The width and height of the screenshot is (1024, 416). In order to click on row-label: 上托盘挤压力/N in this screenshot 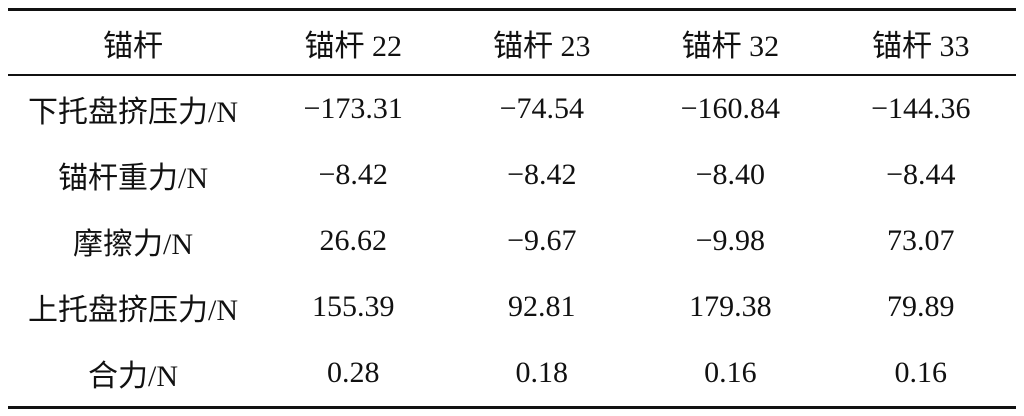, I will do `click(133, 310)`.